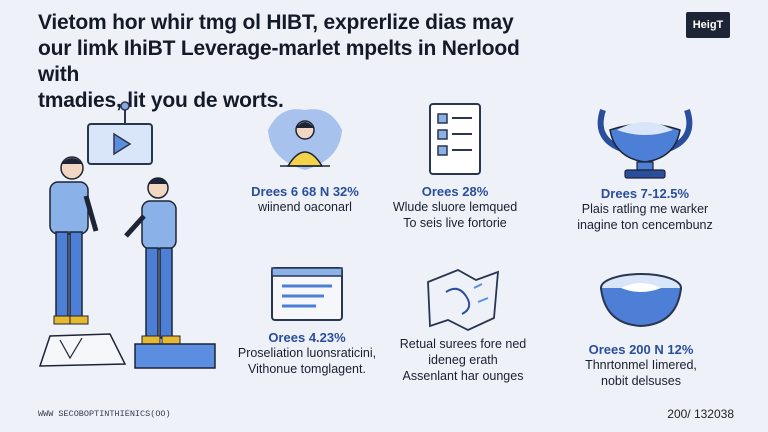  What do you see at coordinates (641, 300) in the screenshot?
I see `bowl-icon` at bounding box center [641, 300].